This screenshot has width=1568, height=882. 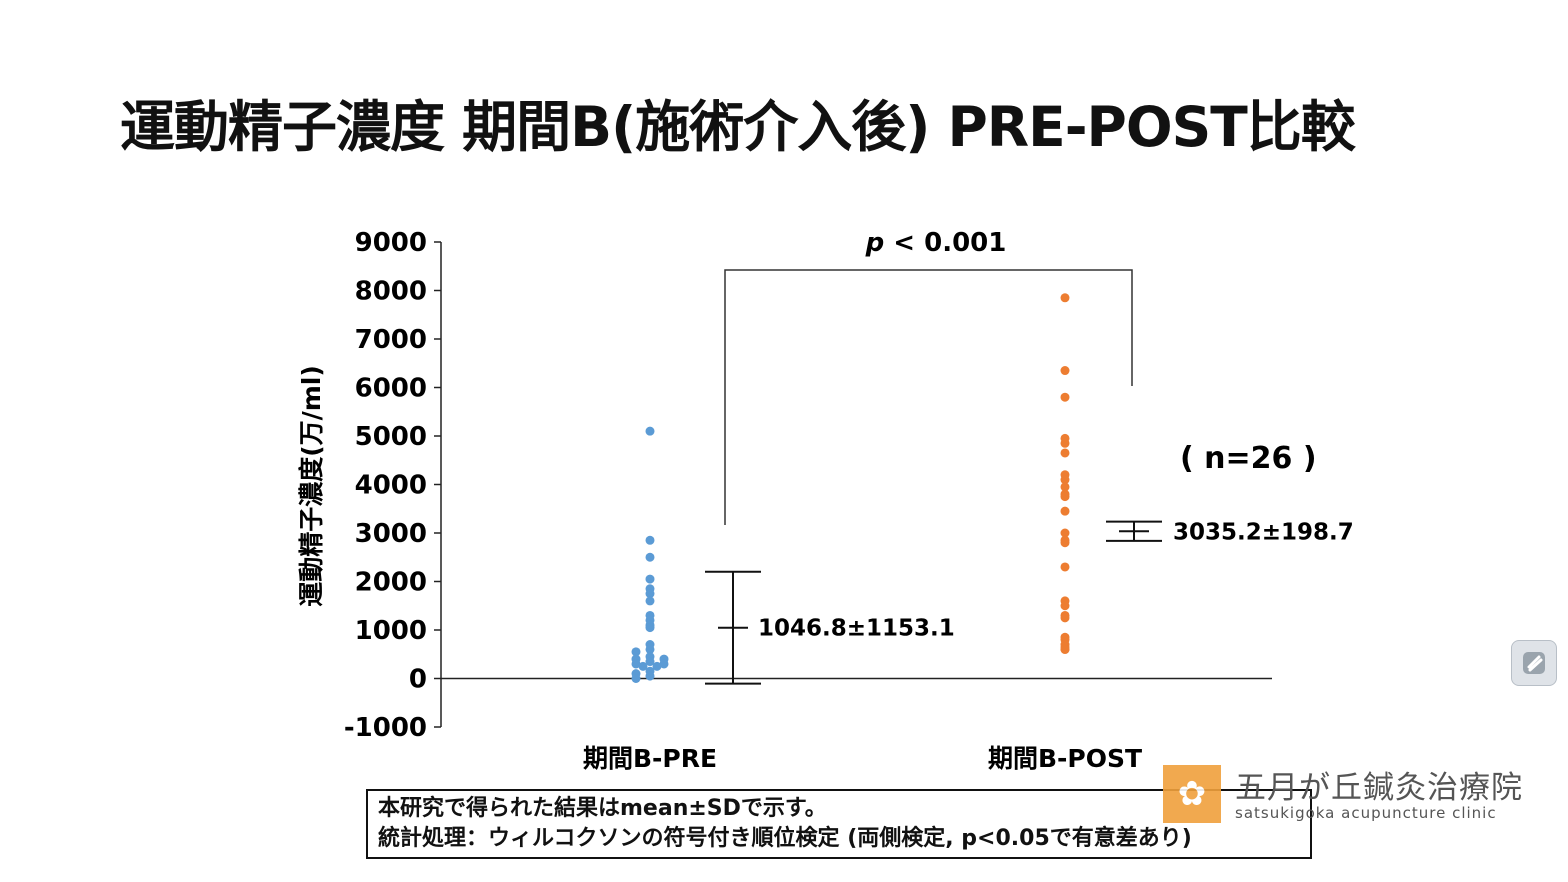 I want to click on y-tick-label: 8000, so click(x=391, y=292).